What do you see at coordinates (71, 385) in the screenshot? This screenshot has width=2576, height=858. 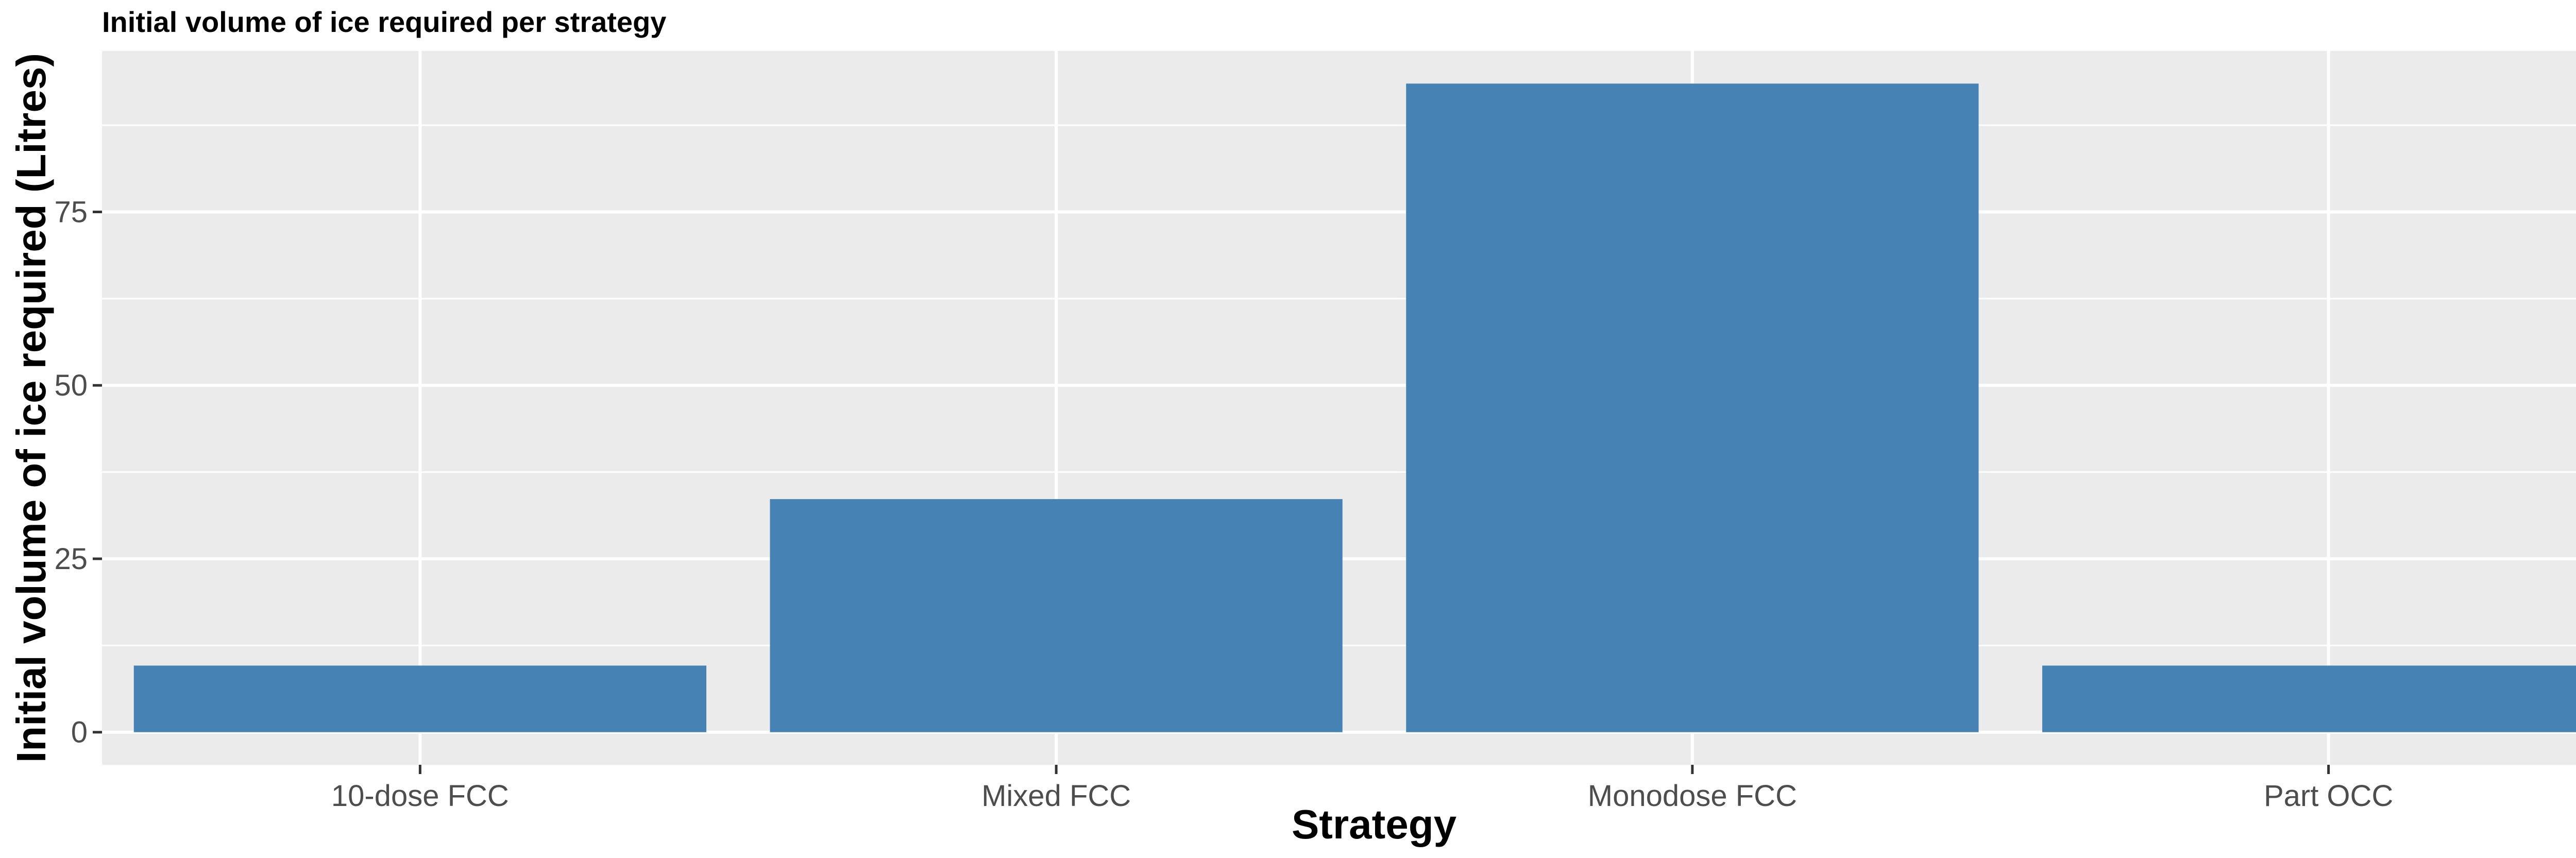 I see `y-tick-label: 50` at bounding box center [71, 385].